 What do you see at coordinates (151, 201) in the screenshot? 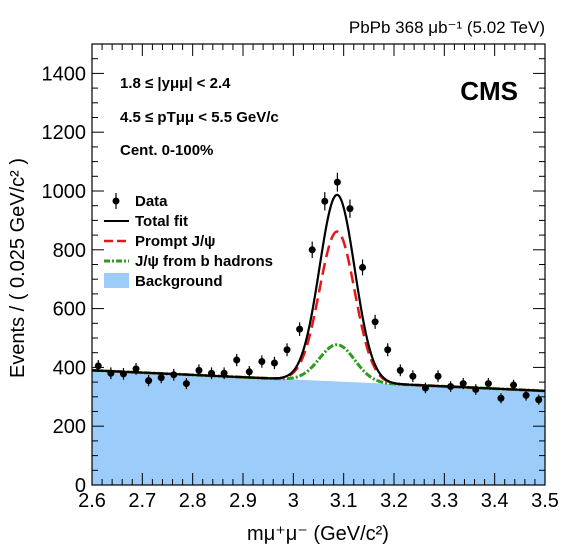
I see `legend-label-data: Data` at bounding box center [151, 201].